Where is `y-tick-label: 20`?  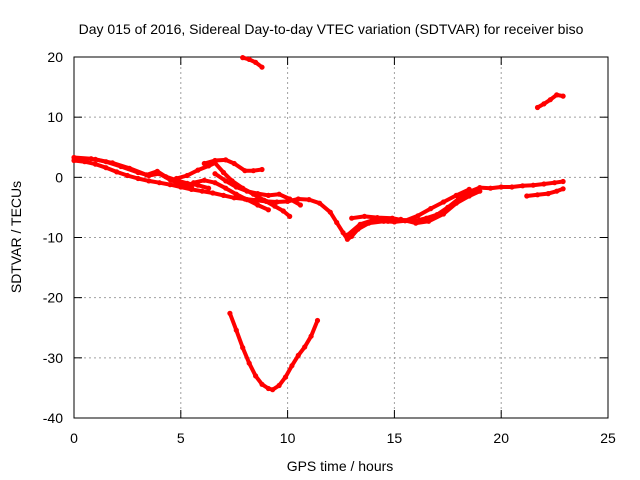
y-tick-label: 20 is located at coordinates (55, 57).